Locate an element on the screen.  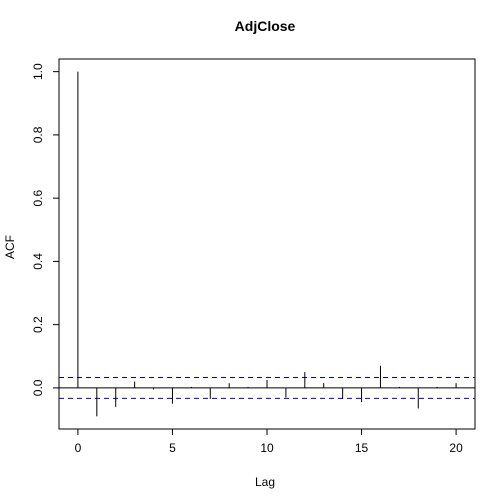
x-tick-label: 20 is located at coordinates (456, 448).